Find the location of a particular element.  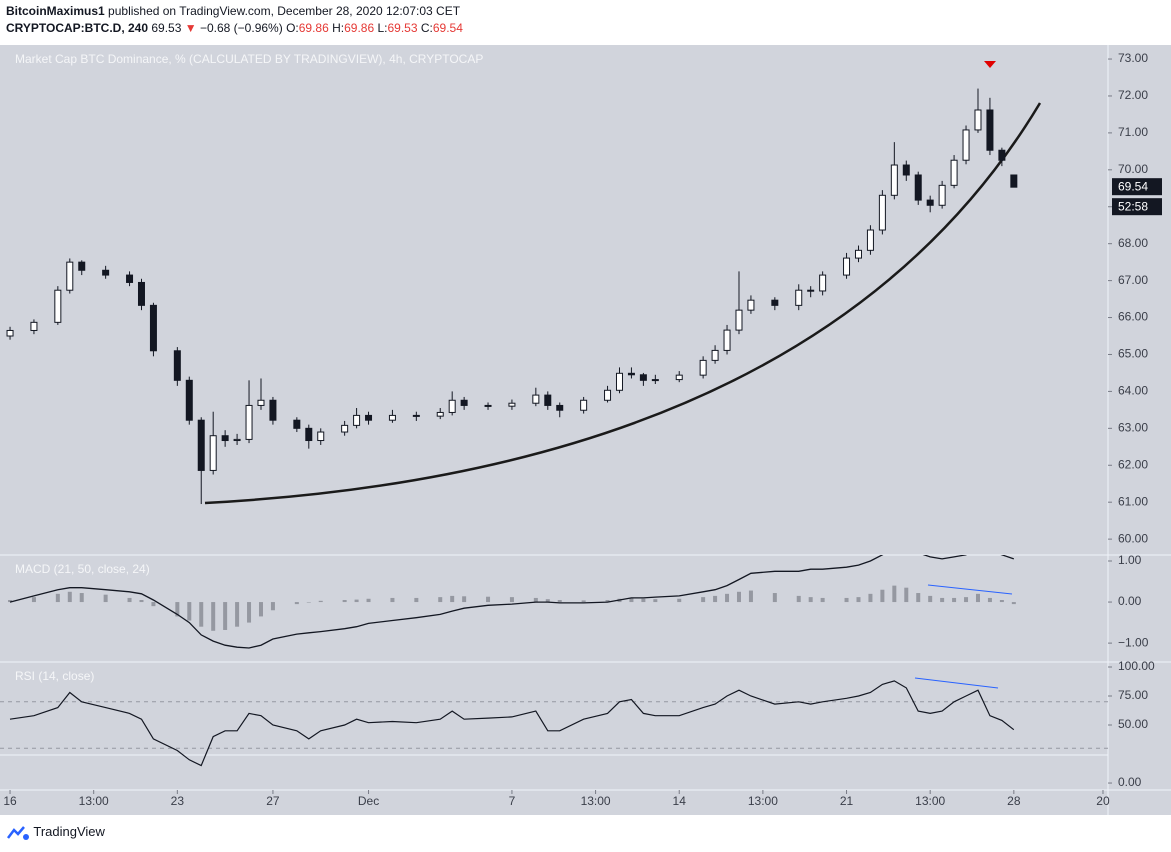

y-tick-label: −1.00 is located at coordinates (1133, 642).